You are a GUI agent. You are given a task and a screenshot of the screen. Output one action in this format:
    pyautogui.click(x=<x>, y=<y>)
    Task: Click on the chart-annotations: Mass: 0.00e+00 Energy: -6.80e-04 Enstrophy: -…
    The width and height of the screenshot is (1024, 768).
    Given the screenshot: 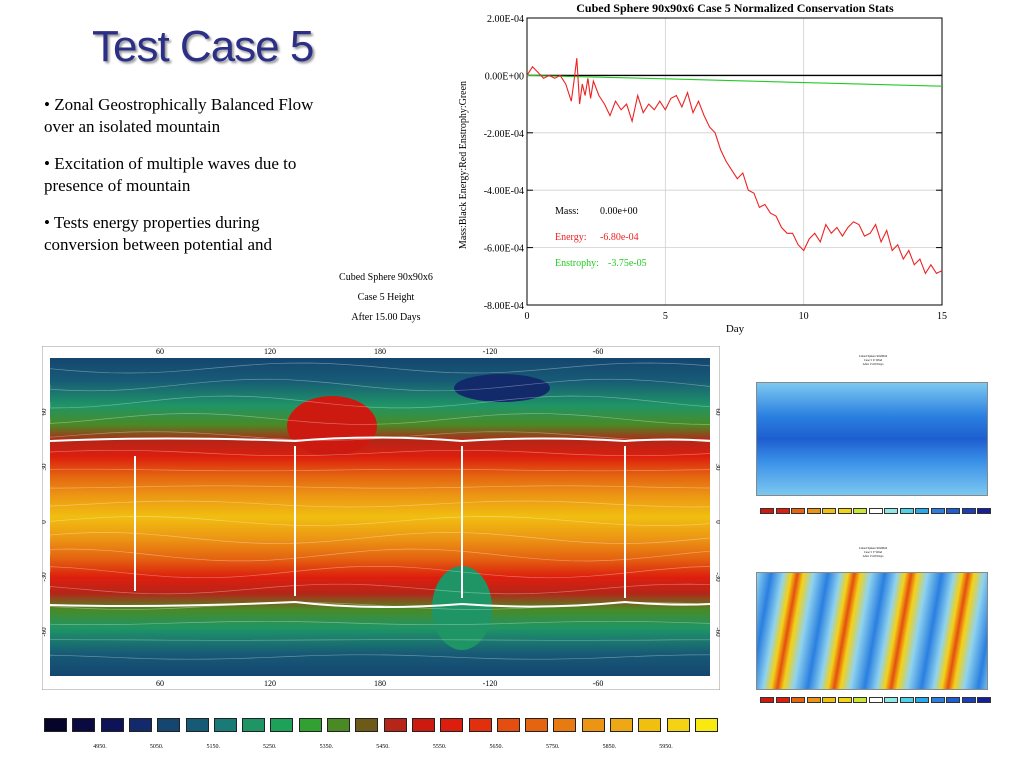 What is the action you would take?
    pyautogui.click(x=601, y=237)
    